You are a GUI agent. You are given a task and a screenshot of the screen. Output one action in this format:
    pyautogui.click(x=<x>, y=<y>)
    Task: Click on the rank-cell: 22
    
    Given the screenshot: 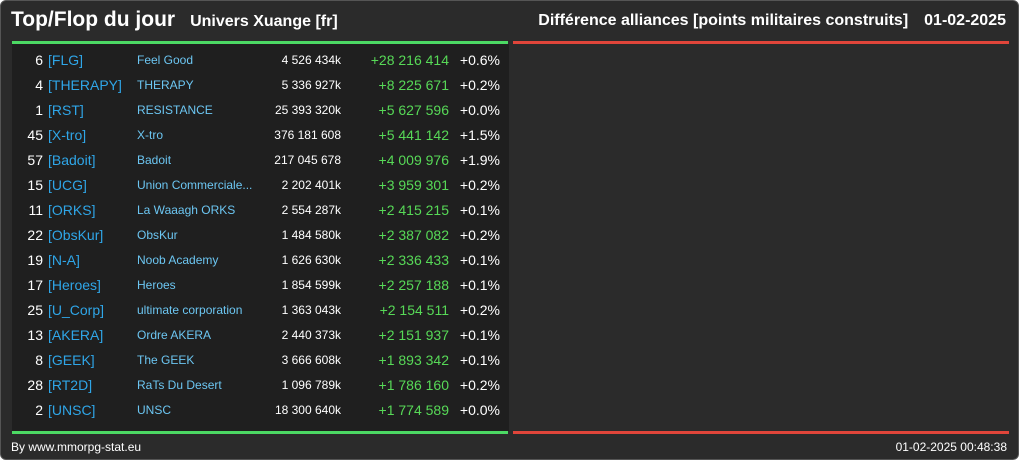 What is the action you would take?
    pyautogui.click(x=35, y=235)
    